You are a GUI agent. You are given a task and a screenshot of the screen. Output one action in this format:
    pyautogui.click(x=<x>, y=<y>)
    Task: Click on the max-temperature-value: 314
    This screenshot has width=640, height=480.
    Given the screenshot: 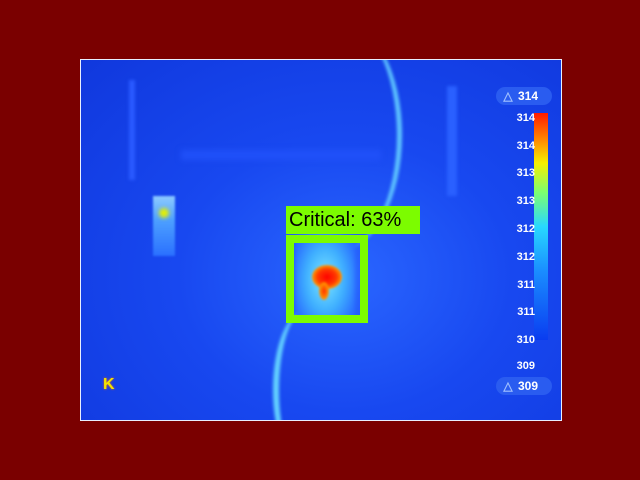 What is the action you would take?
    pyautogui.click(x=528, y=96)
    